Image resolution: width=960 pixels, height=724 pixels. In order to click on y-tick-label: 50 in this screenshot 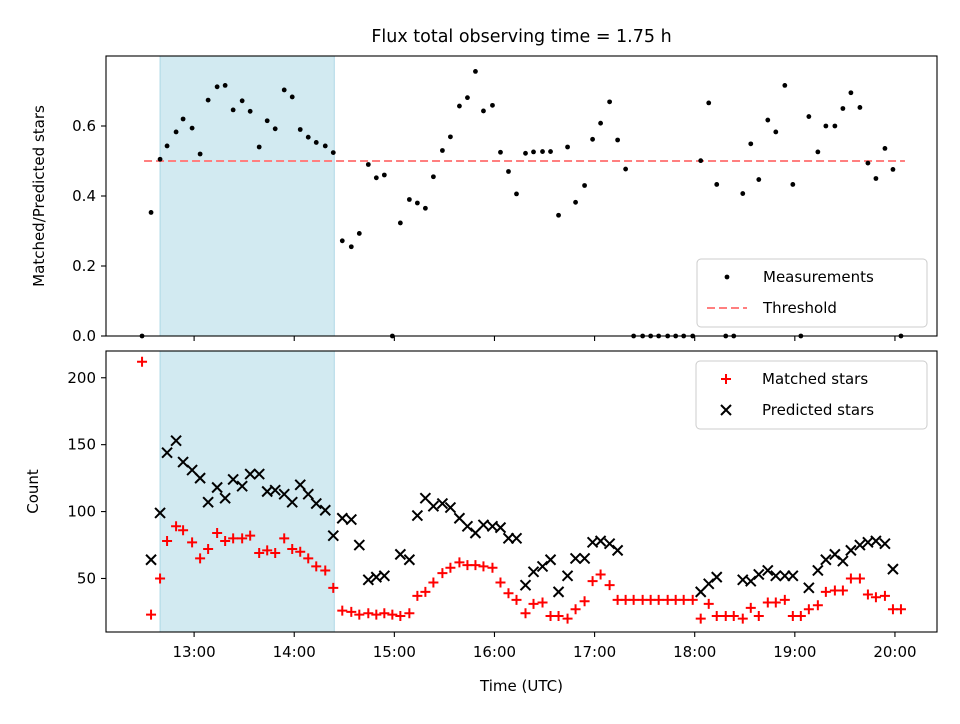, I will do `click(86, 578)`.